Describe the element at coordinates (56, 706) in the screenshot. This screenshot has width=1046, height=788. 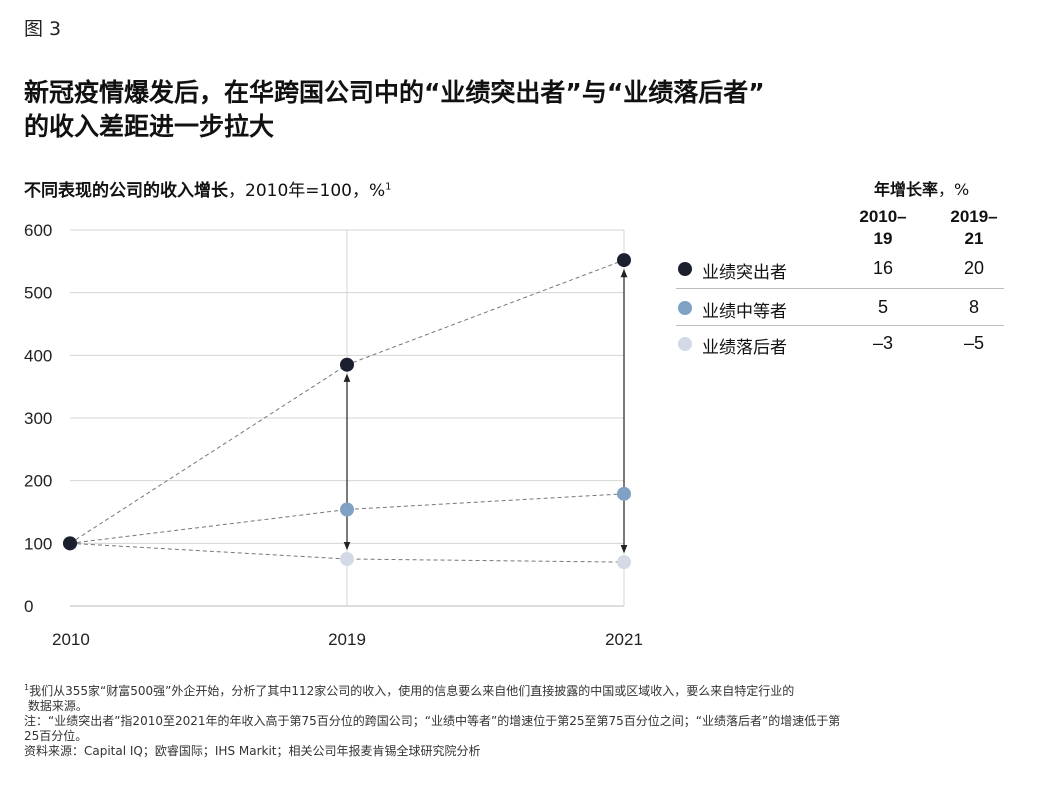
I see `footnote-1-cont: 数据来源。` at that location.